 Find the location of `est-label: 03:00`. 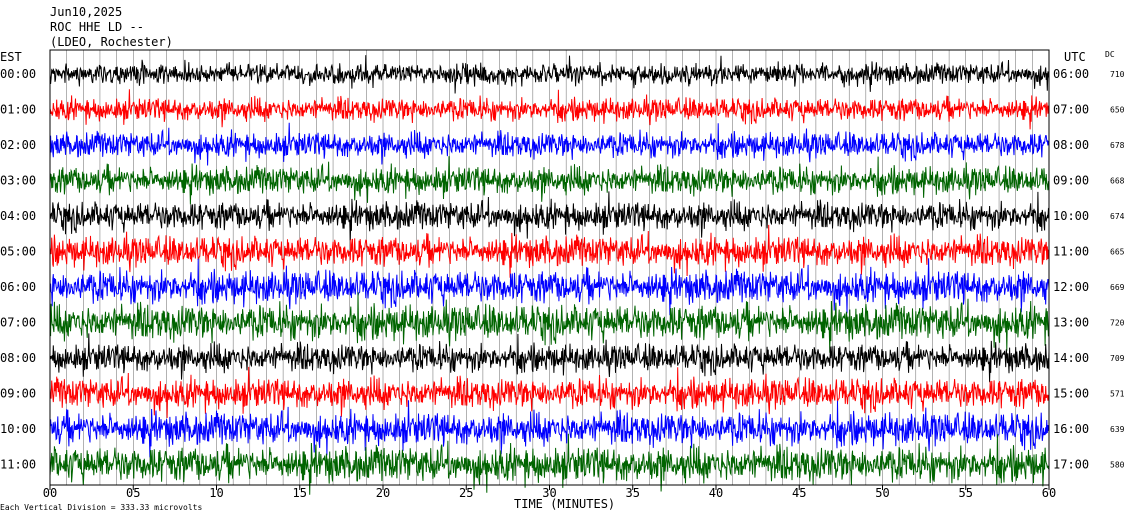

est-label: 03:00 is located at coordinates (18, 181).